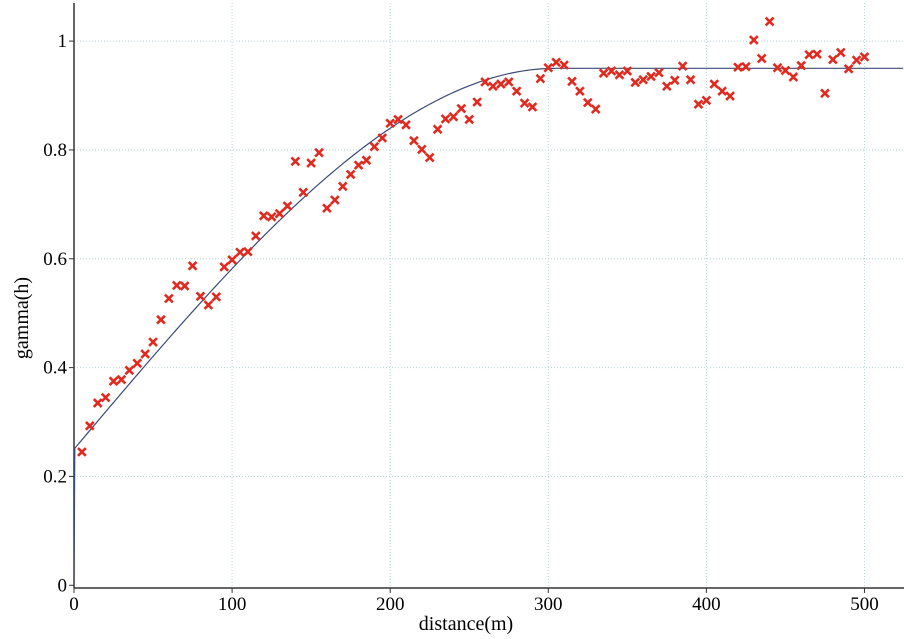 The image size is (904, 639). I want to click on x-tick-label-1: 100, so click(232, 604).